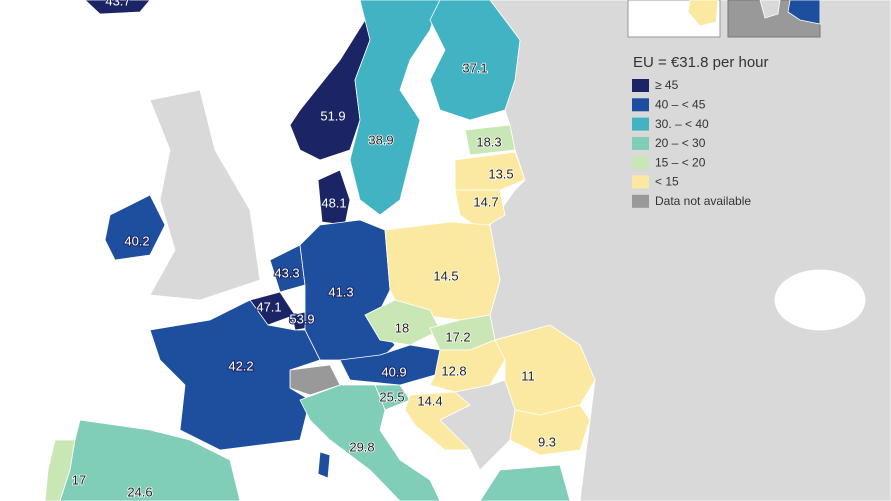  Describe the element at coordinates (485, 201) in the screenshot. I see `region-label: 14.7` at that location.